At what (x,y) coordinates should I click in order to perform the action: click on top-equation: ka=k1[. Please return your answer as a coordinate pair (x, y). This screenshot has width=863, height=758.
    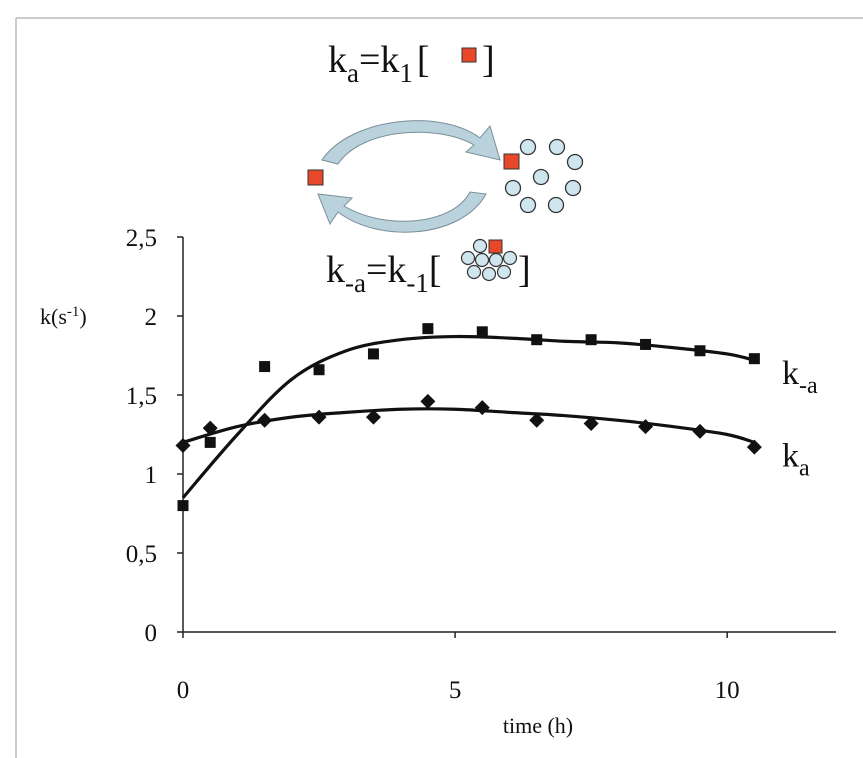
    Looking at the image, I should click on (379, 63).